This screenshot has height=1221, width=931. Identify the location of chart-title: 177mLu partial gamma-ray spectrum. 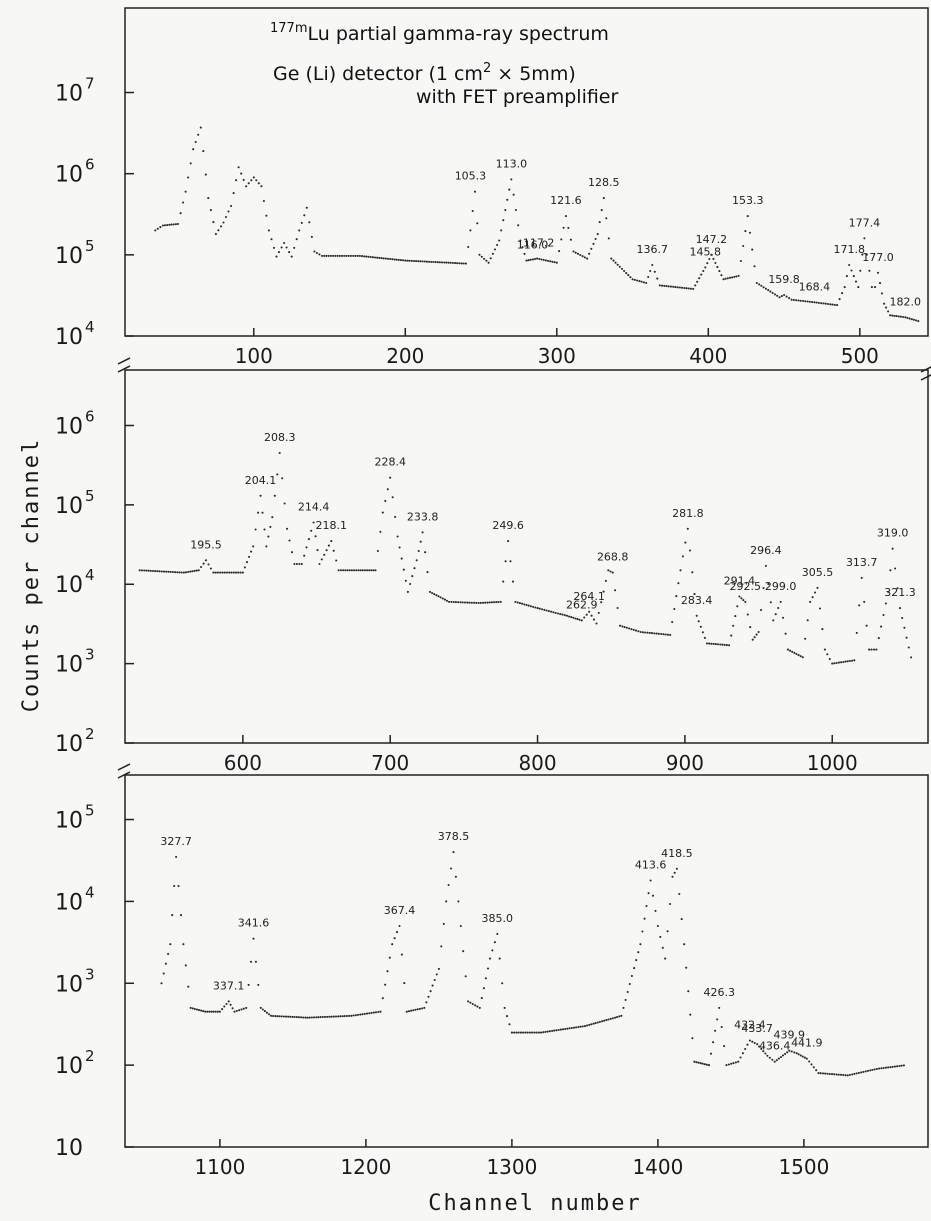
(439, 33).